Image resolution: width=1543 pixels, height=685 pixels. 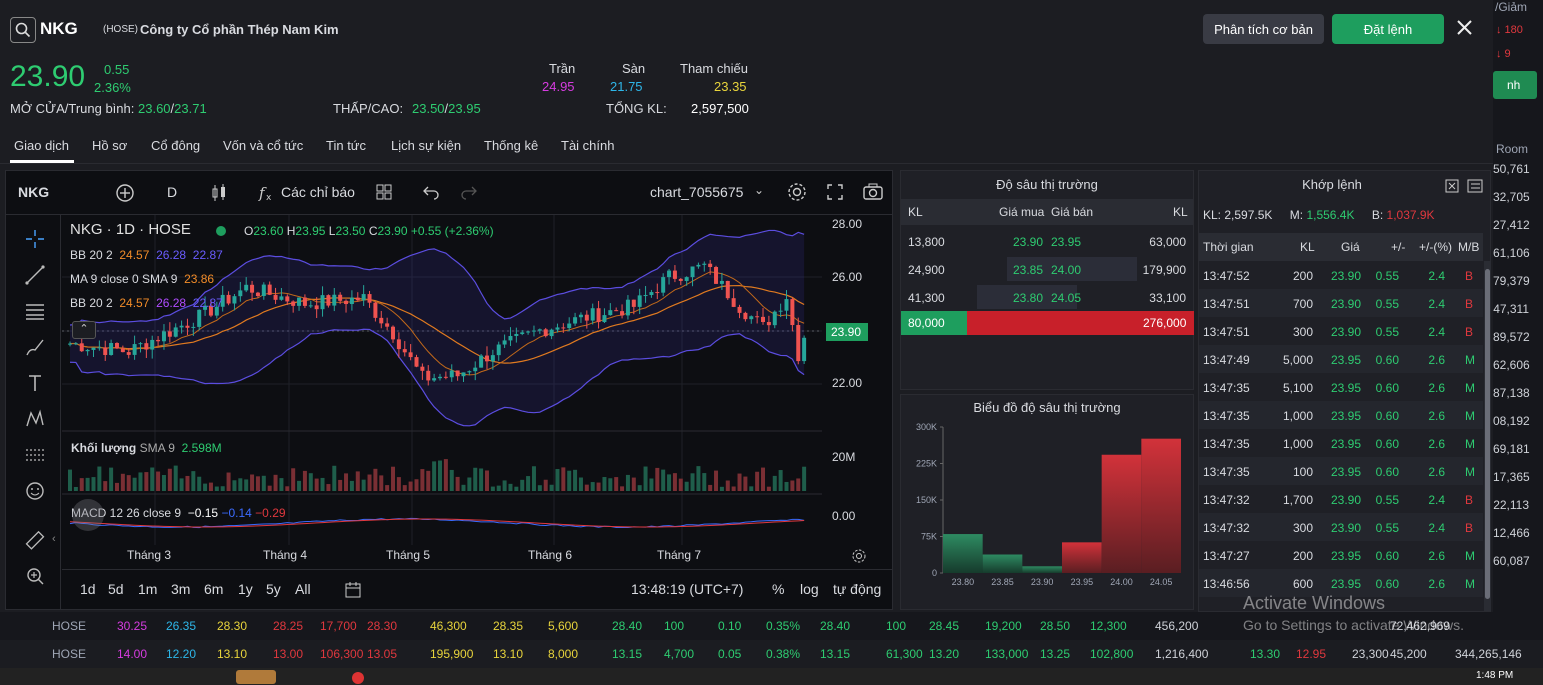 I want to click on bg-room-value: 87,138, so click(x=1511, y=393).